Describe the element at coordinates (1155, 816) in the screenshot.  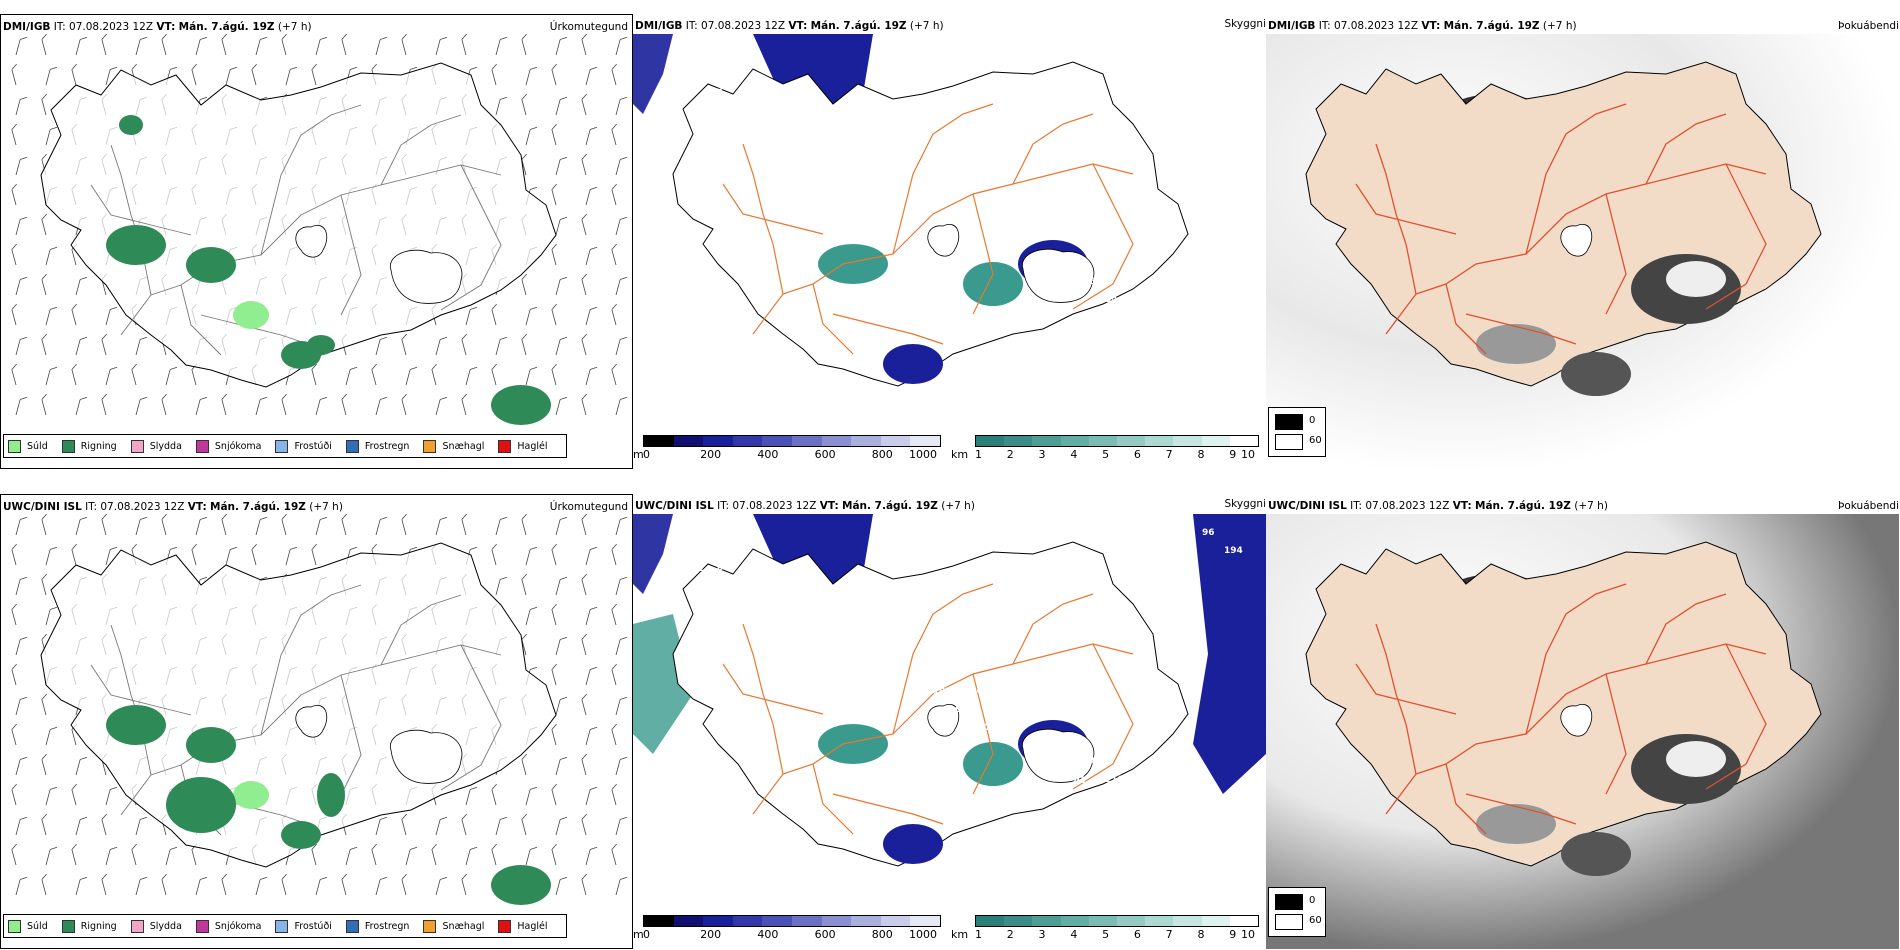
I see `cloud-base-label: 58` at that location.